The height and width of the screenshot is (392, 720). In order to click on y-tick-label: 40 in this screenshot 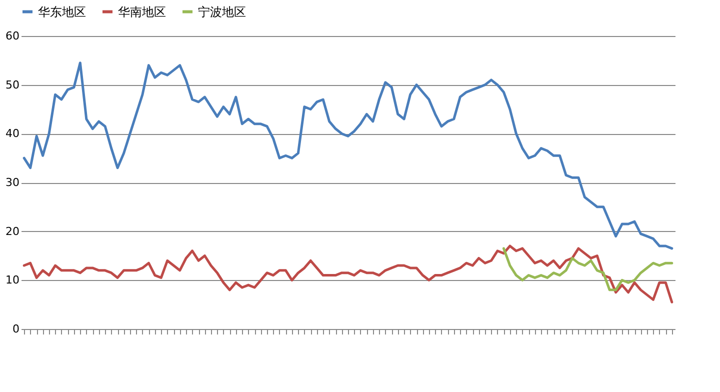, I will do `click(13, 133)`.